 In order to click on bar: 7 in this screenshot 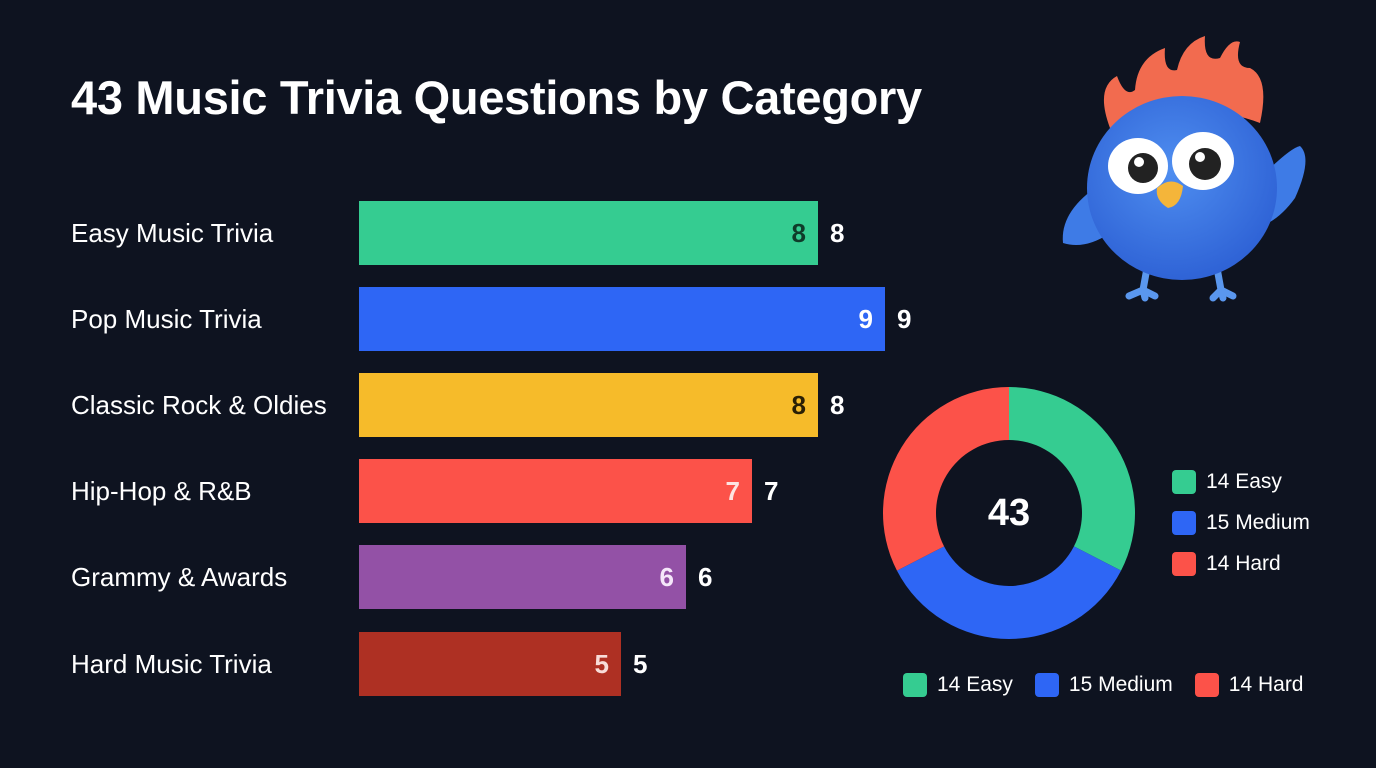, I will do `click(555, 491)`.